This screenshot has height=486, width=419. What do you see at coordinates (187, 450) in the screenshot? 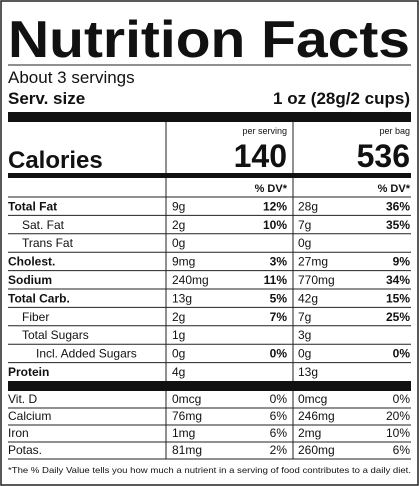
I see `amount: 81mg` at bounding box center [187, 450].